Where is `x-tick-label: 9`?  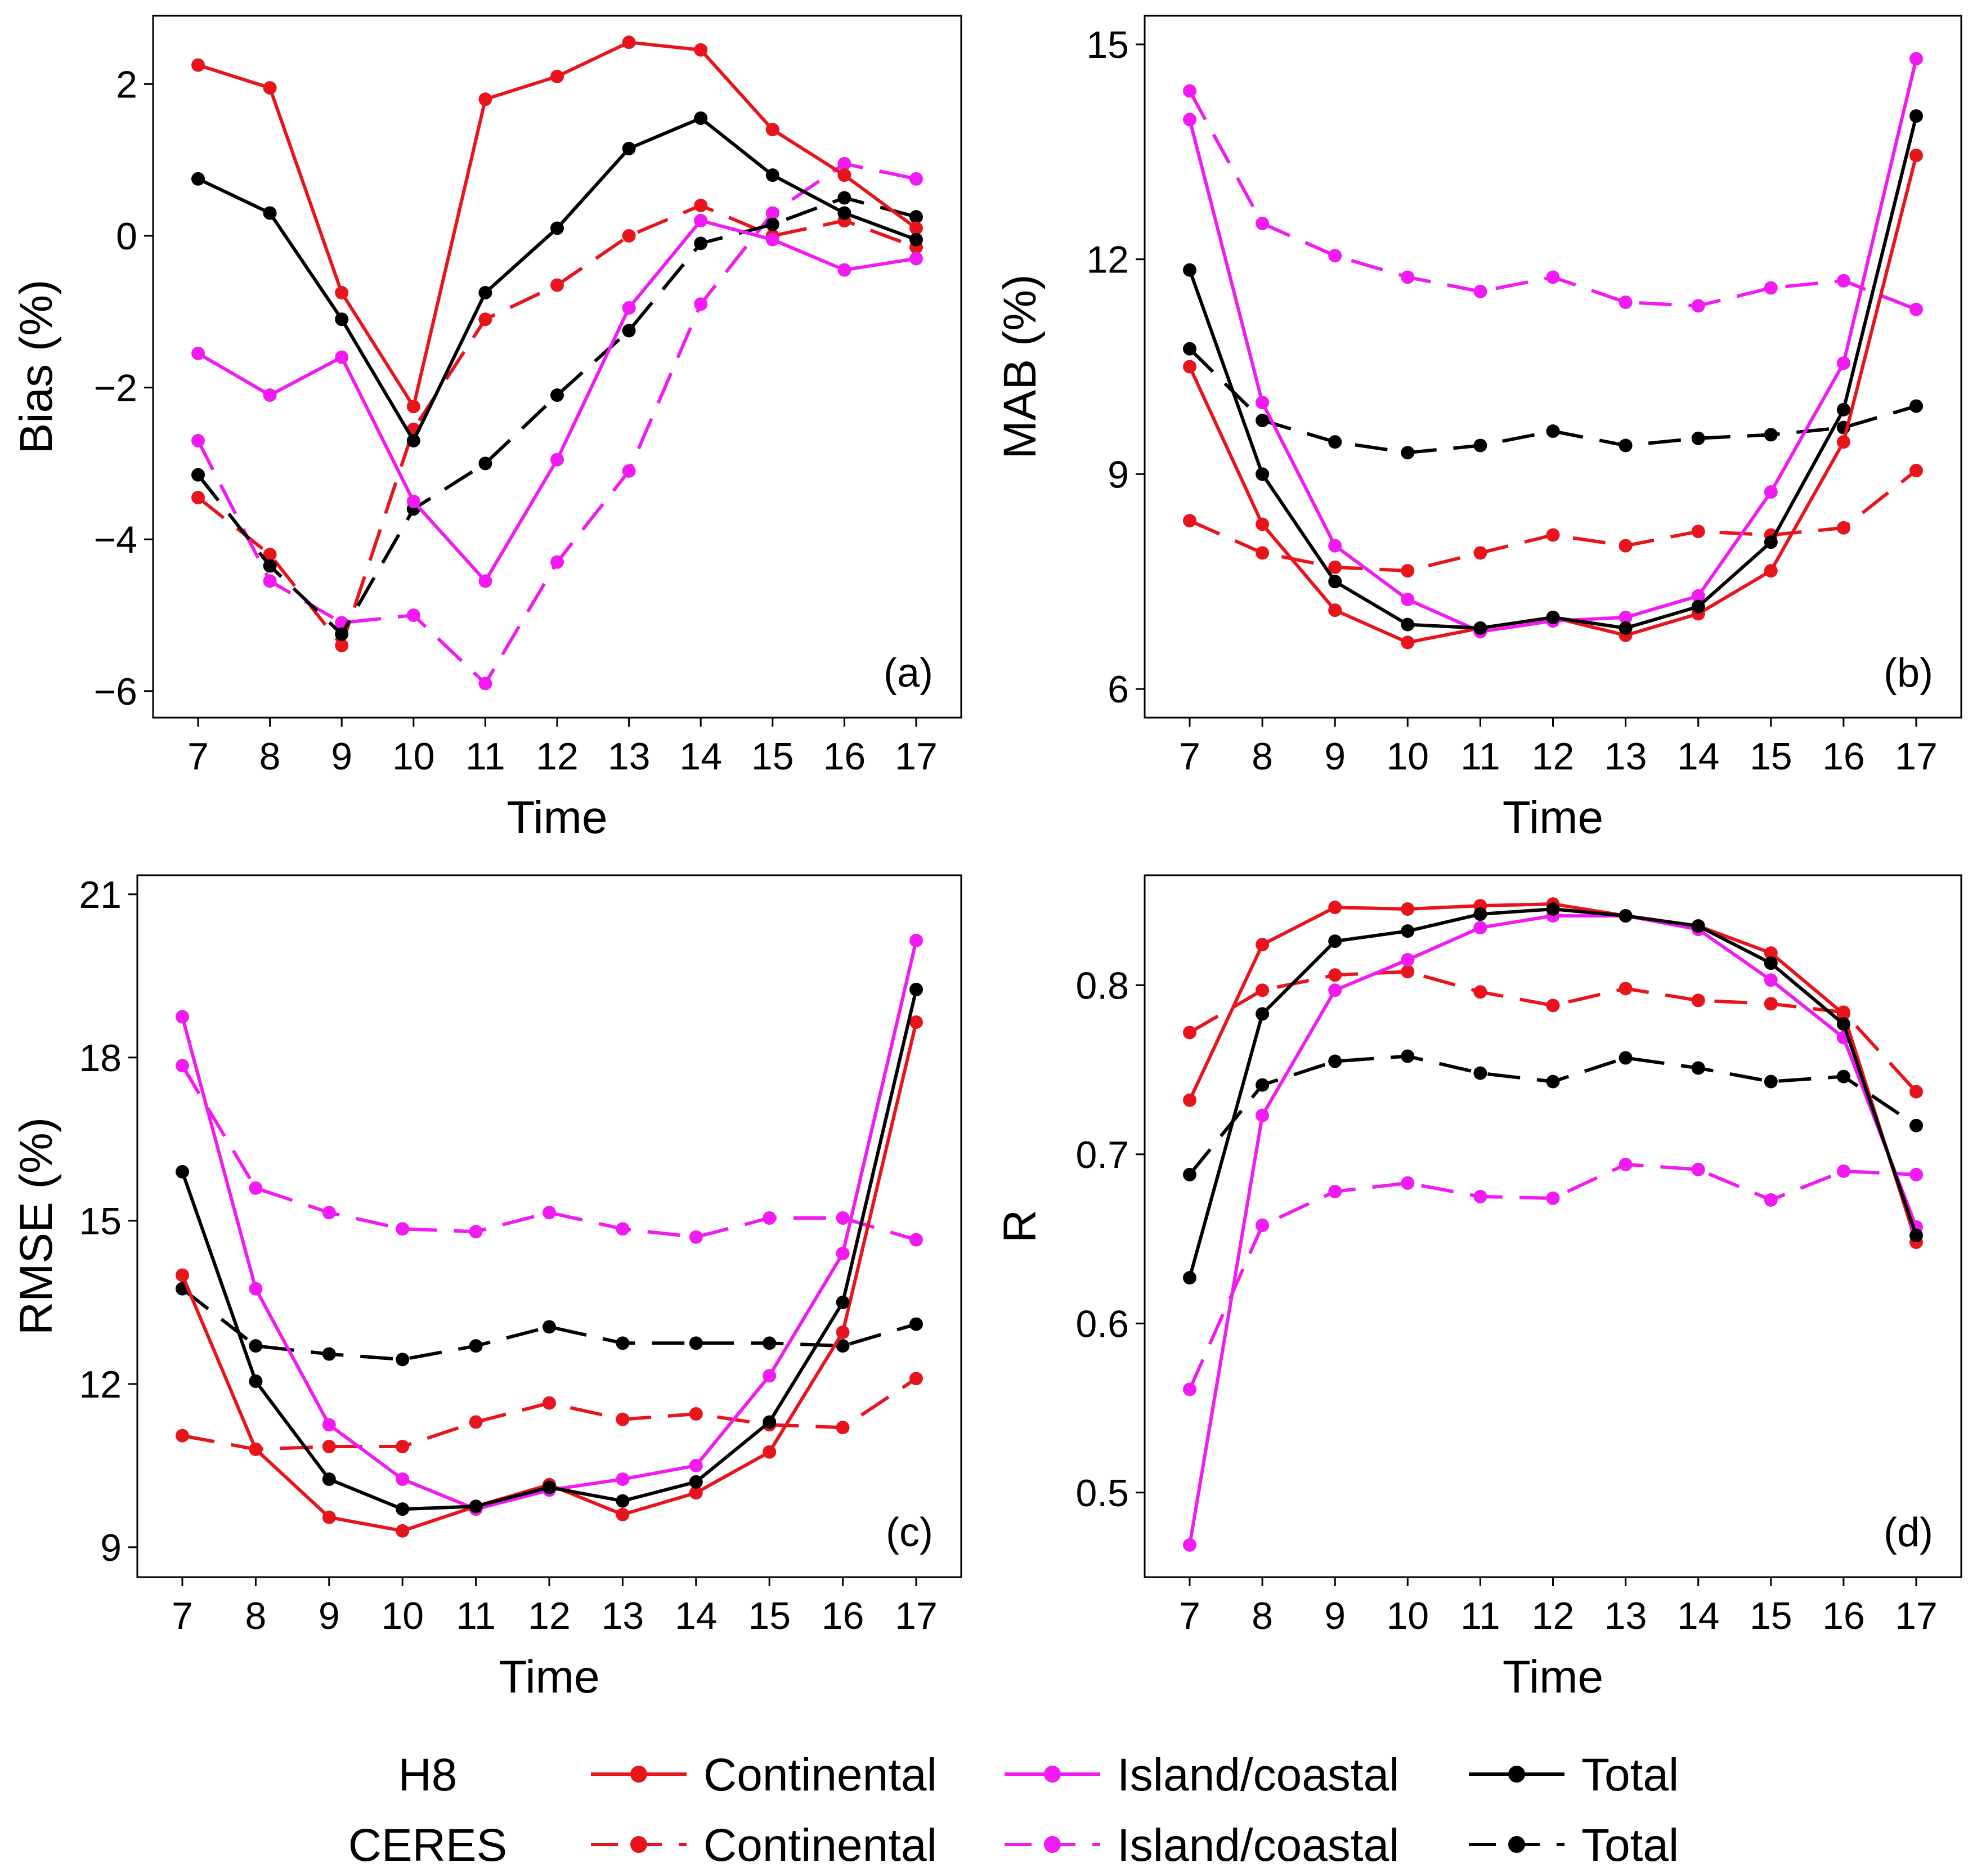 x-tick-label: 9 is located at coordinates (329, 1616).